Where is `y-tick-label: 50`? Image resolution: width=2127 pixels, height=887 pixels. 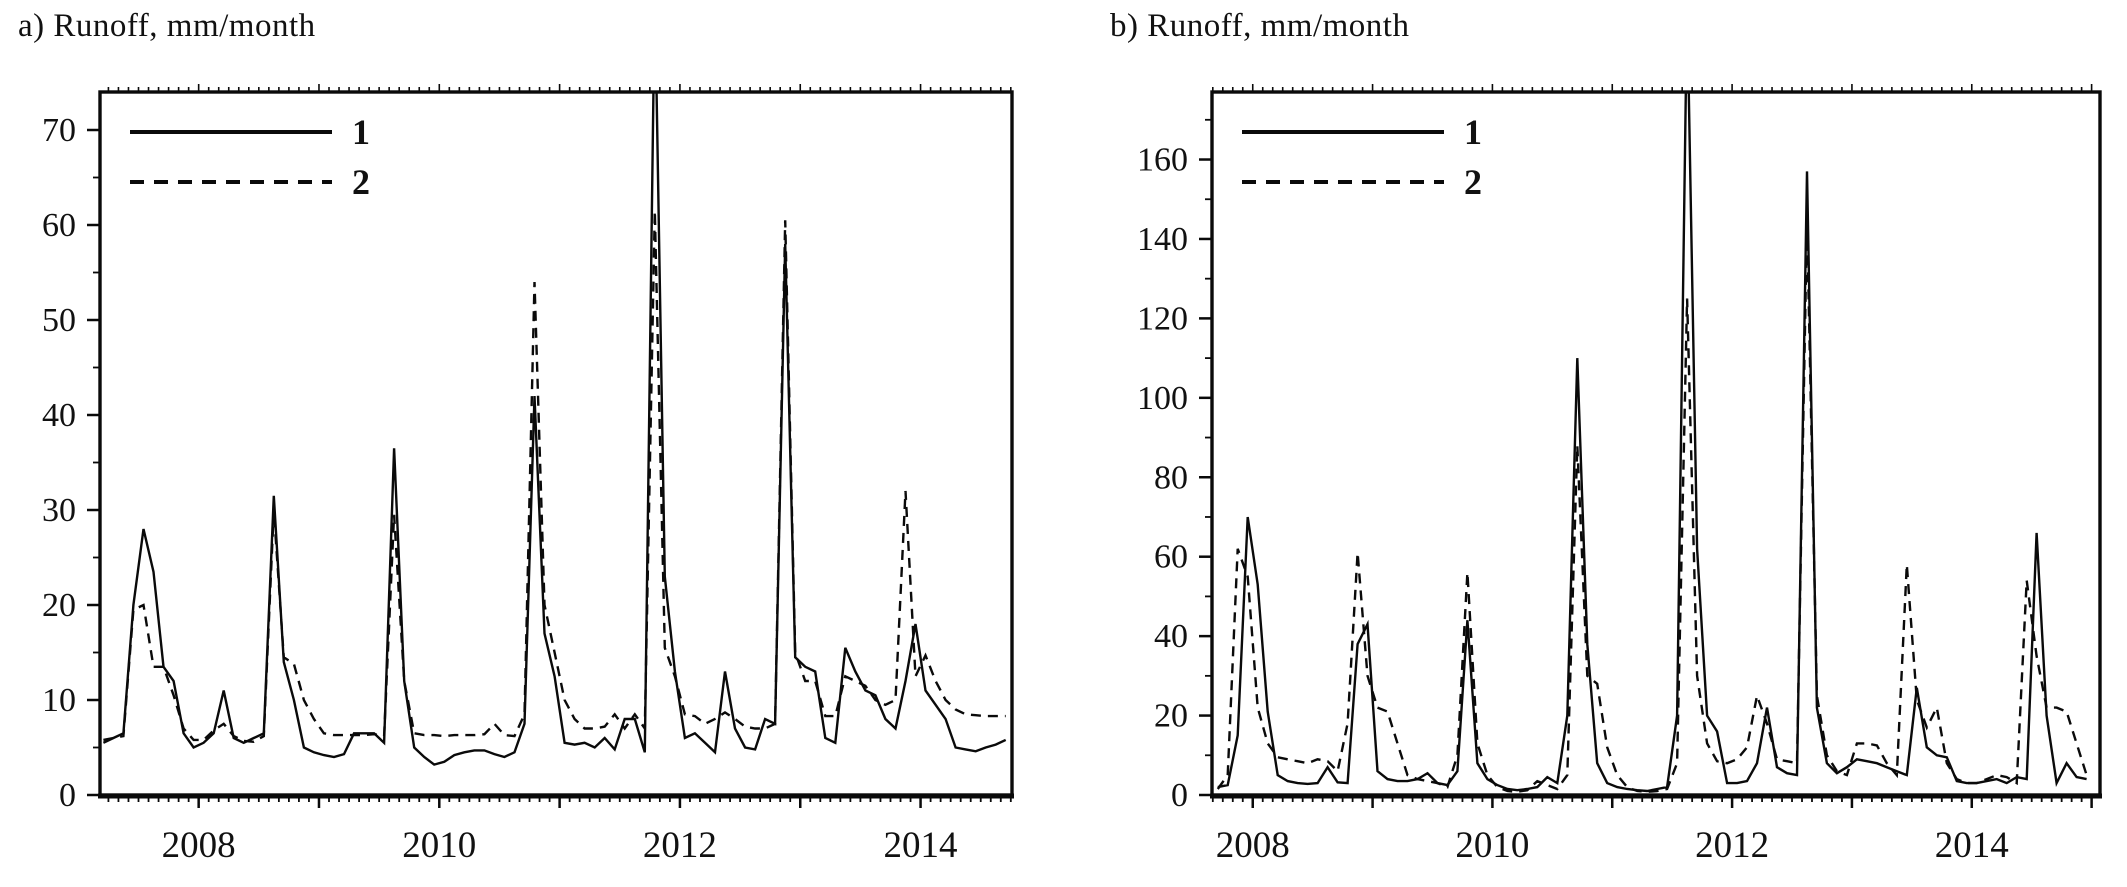 y-tick-label: 50 is located at coordinates (59, 320).